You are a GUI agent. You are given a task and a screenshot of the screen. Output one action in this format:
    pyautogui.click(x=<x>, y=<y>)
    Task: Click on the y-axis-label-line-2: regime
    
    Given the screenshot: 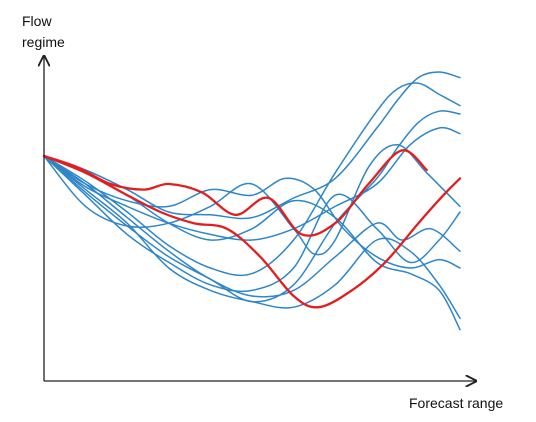 What is the action you would take?
    pyautogui.click(x=43, y=42)
    